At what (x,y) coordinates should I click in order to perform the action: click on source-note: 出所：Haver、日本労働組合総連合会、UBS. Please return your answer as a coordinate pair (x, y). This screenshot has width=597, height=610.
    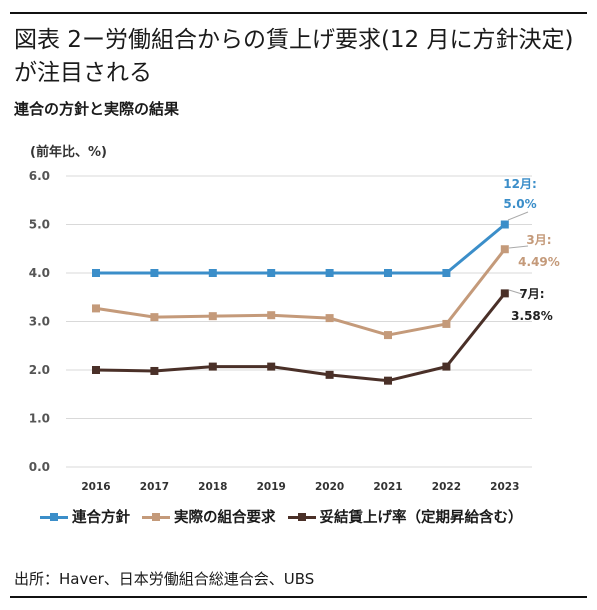
    Looking at the image, I should click on (164, 579).